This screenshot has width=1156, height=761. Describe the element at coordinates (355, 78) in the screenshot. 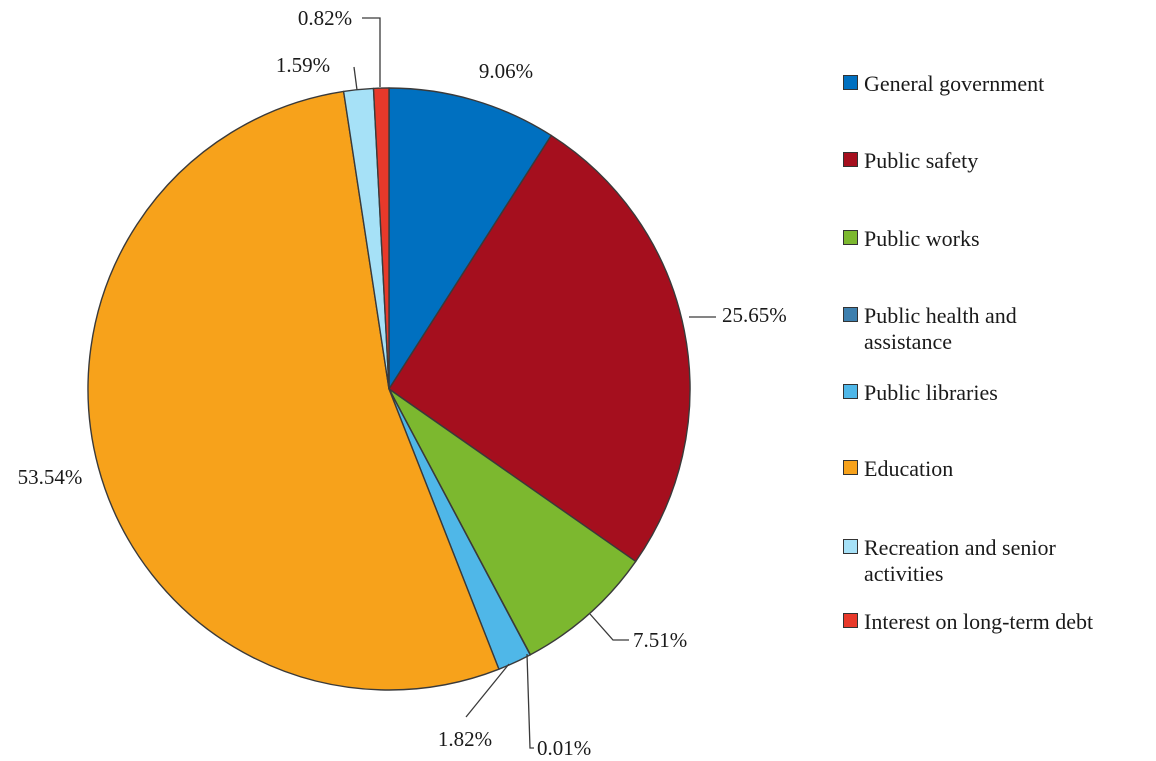

I see `leader-line-recreation-and-senior-activities` at that location.